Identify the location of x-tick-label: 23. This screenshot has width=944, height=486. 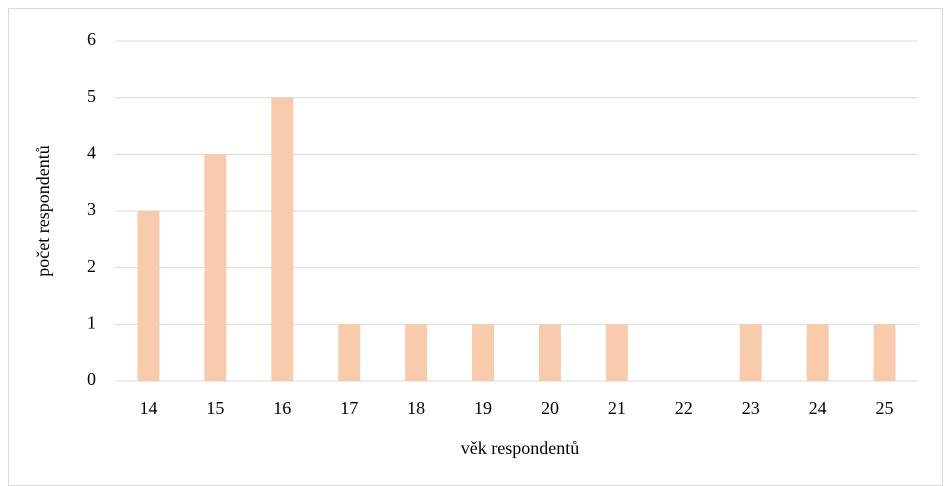
(751, 408).